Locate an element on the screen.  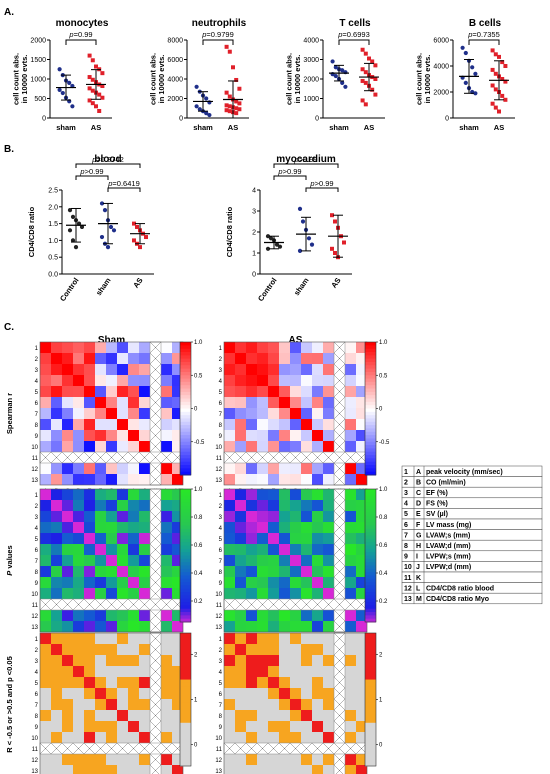
matrix-row-tick: 2 is located at coordinates (37, 360).